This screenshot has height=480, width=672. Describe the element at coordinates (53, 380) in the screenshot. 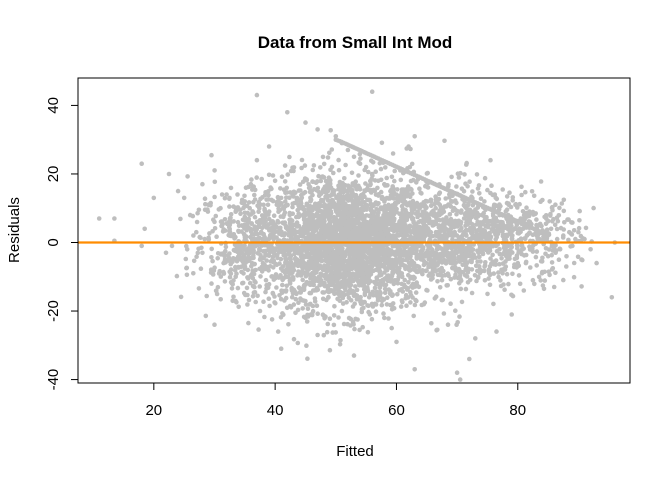

I see `y-tick-label: -40` at that location.